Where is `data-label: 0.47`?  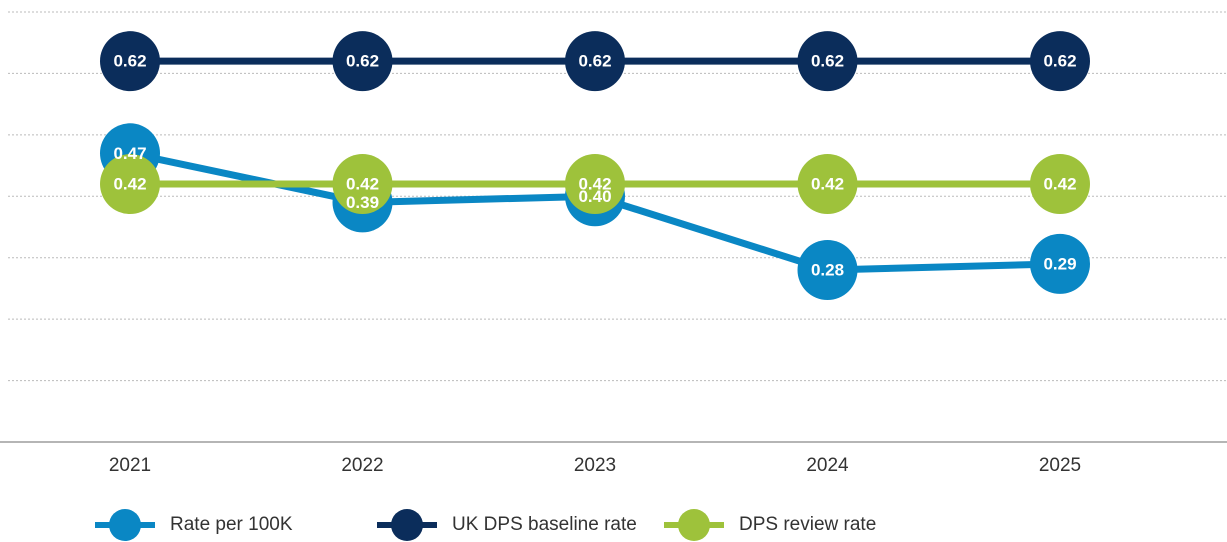 data-label: 0.47 is located at coordinates (129, 153).